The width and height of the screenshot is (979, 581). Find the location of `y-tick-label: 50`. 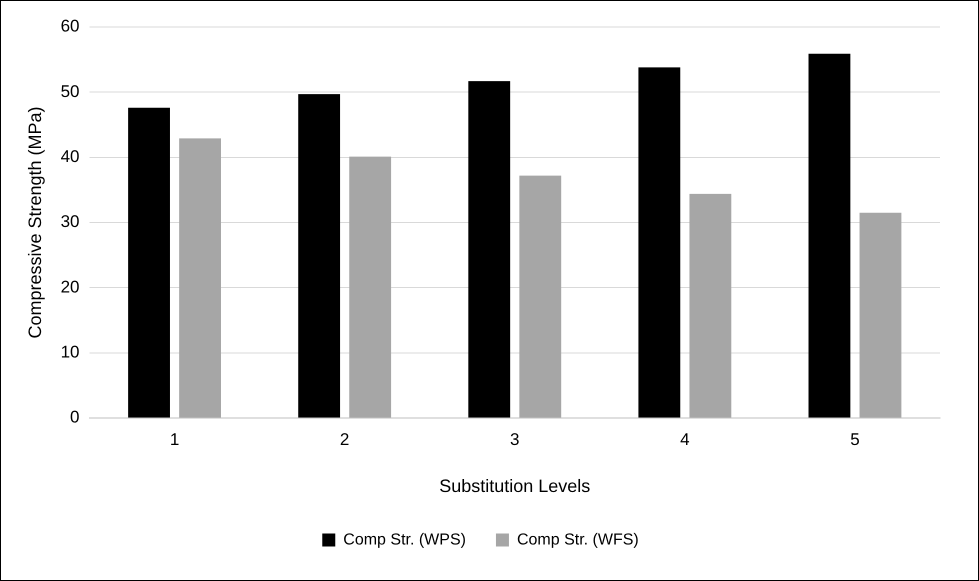

y-tick-label: 50 is located at coordinates (70, 91).